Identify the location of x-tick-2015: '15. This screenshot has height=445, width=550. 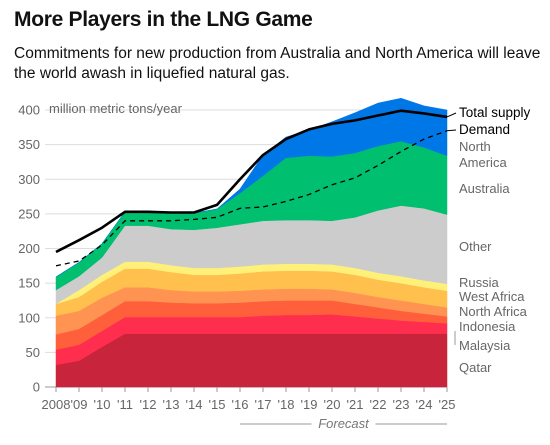
(217, 404).